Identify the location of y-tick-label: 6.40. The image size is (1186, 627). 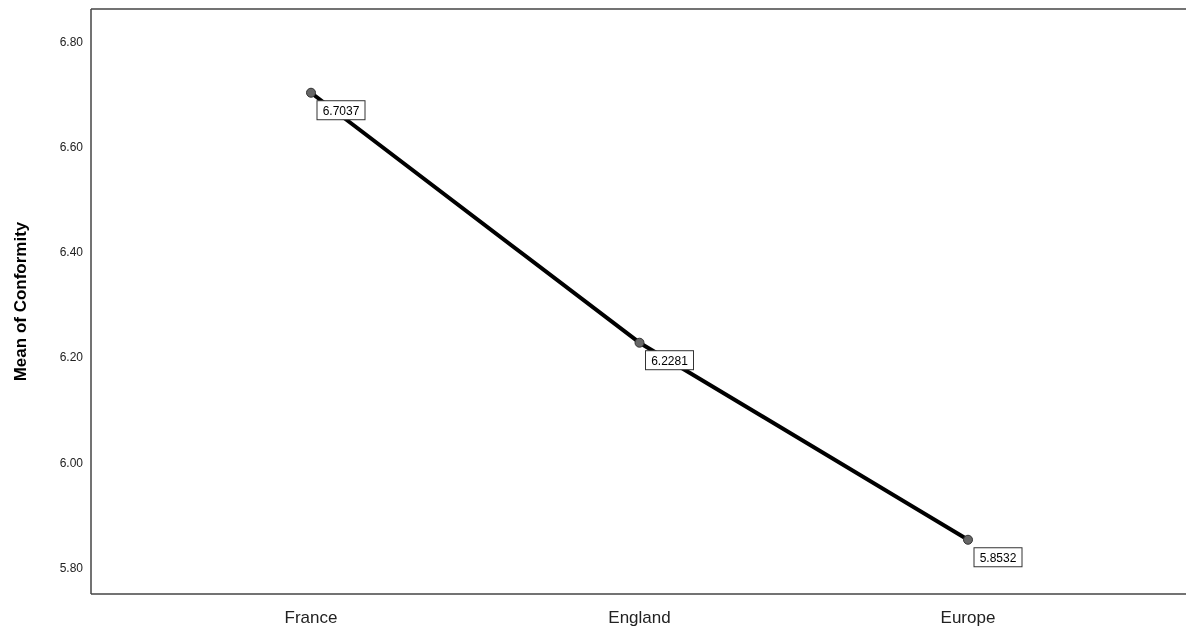
(71, 252).